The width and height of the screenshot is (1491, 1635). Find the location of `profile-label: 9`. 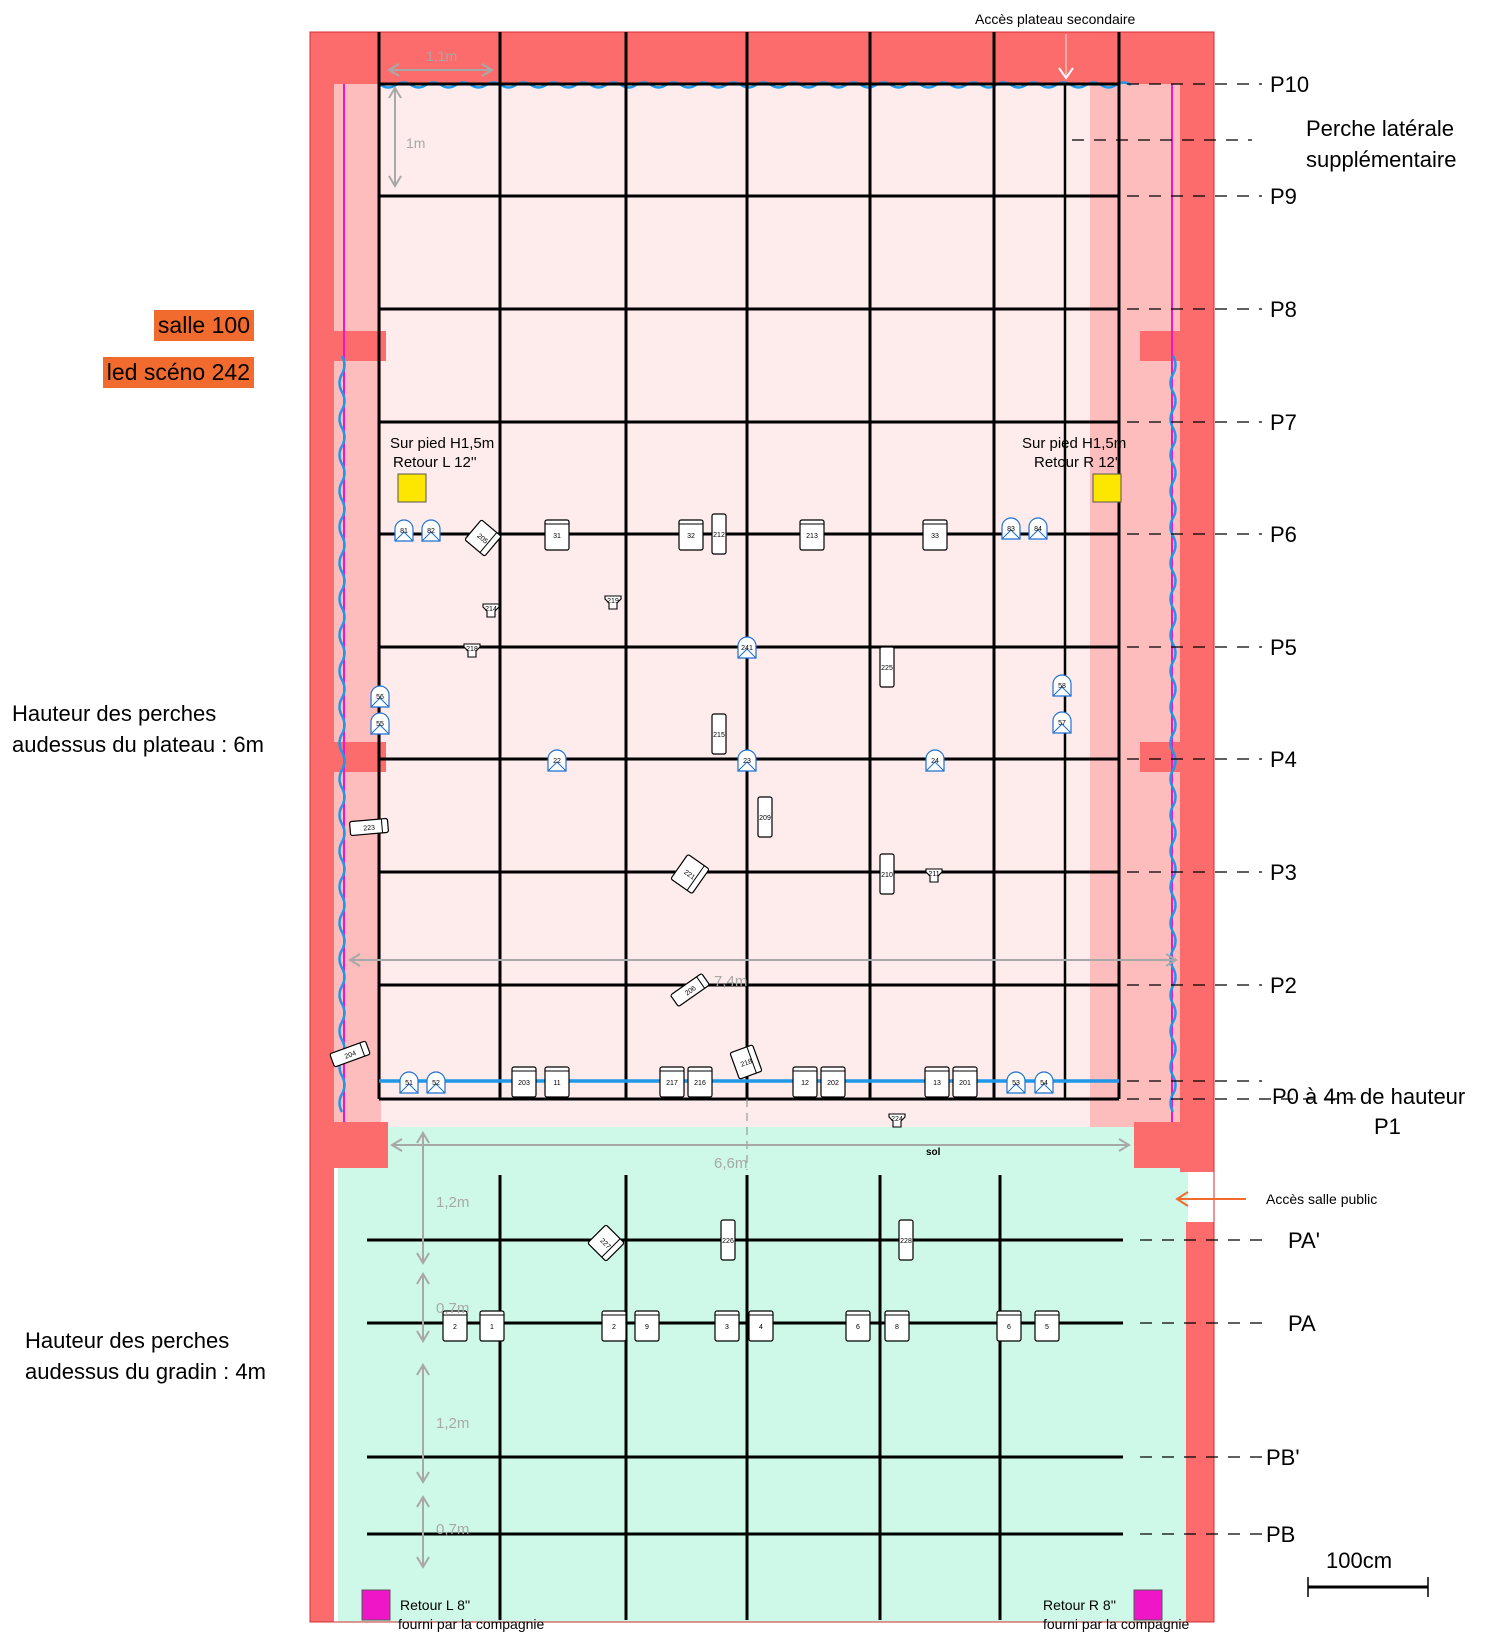

profile-label: 9 is located at coordinates (647, 1327).